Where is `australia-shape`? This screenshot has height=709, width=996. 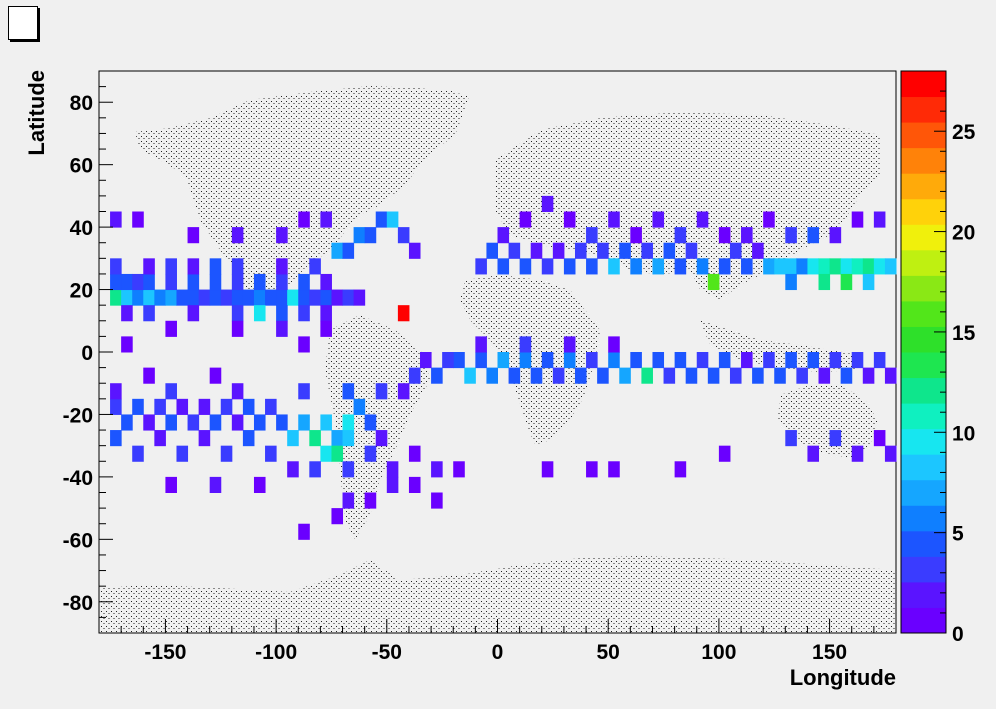 australia-shape is located at coordinates (828, 421).